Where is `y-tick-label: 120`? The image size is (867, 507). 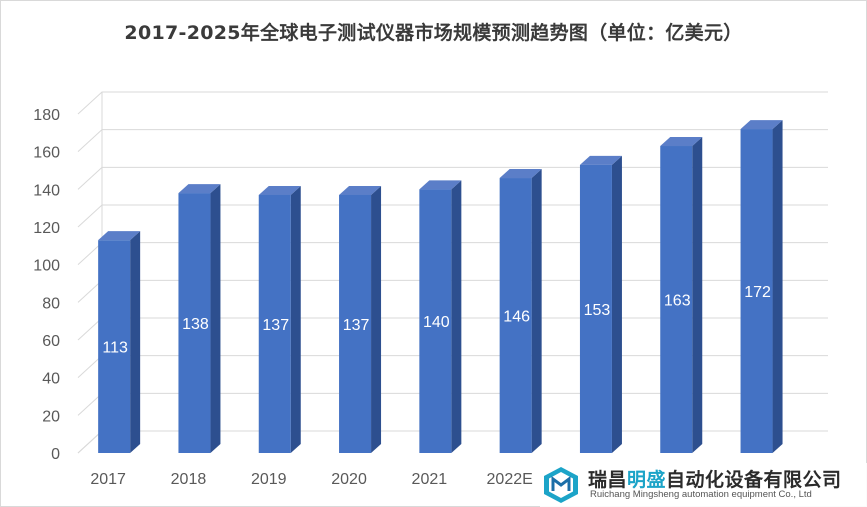
y-tick-label: 120 is located at coordinates (46, 228).